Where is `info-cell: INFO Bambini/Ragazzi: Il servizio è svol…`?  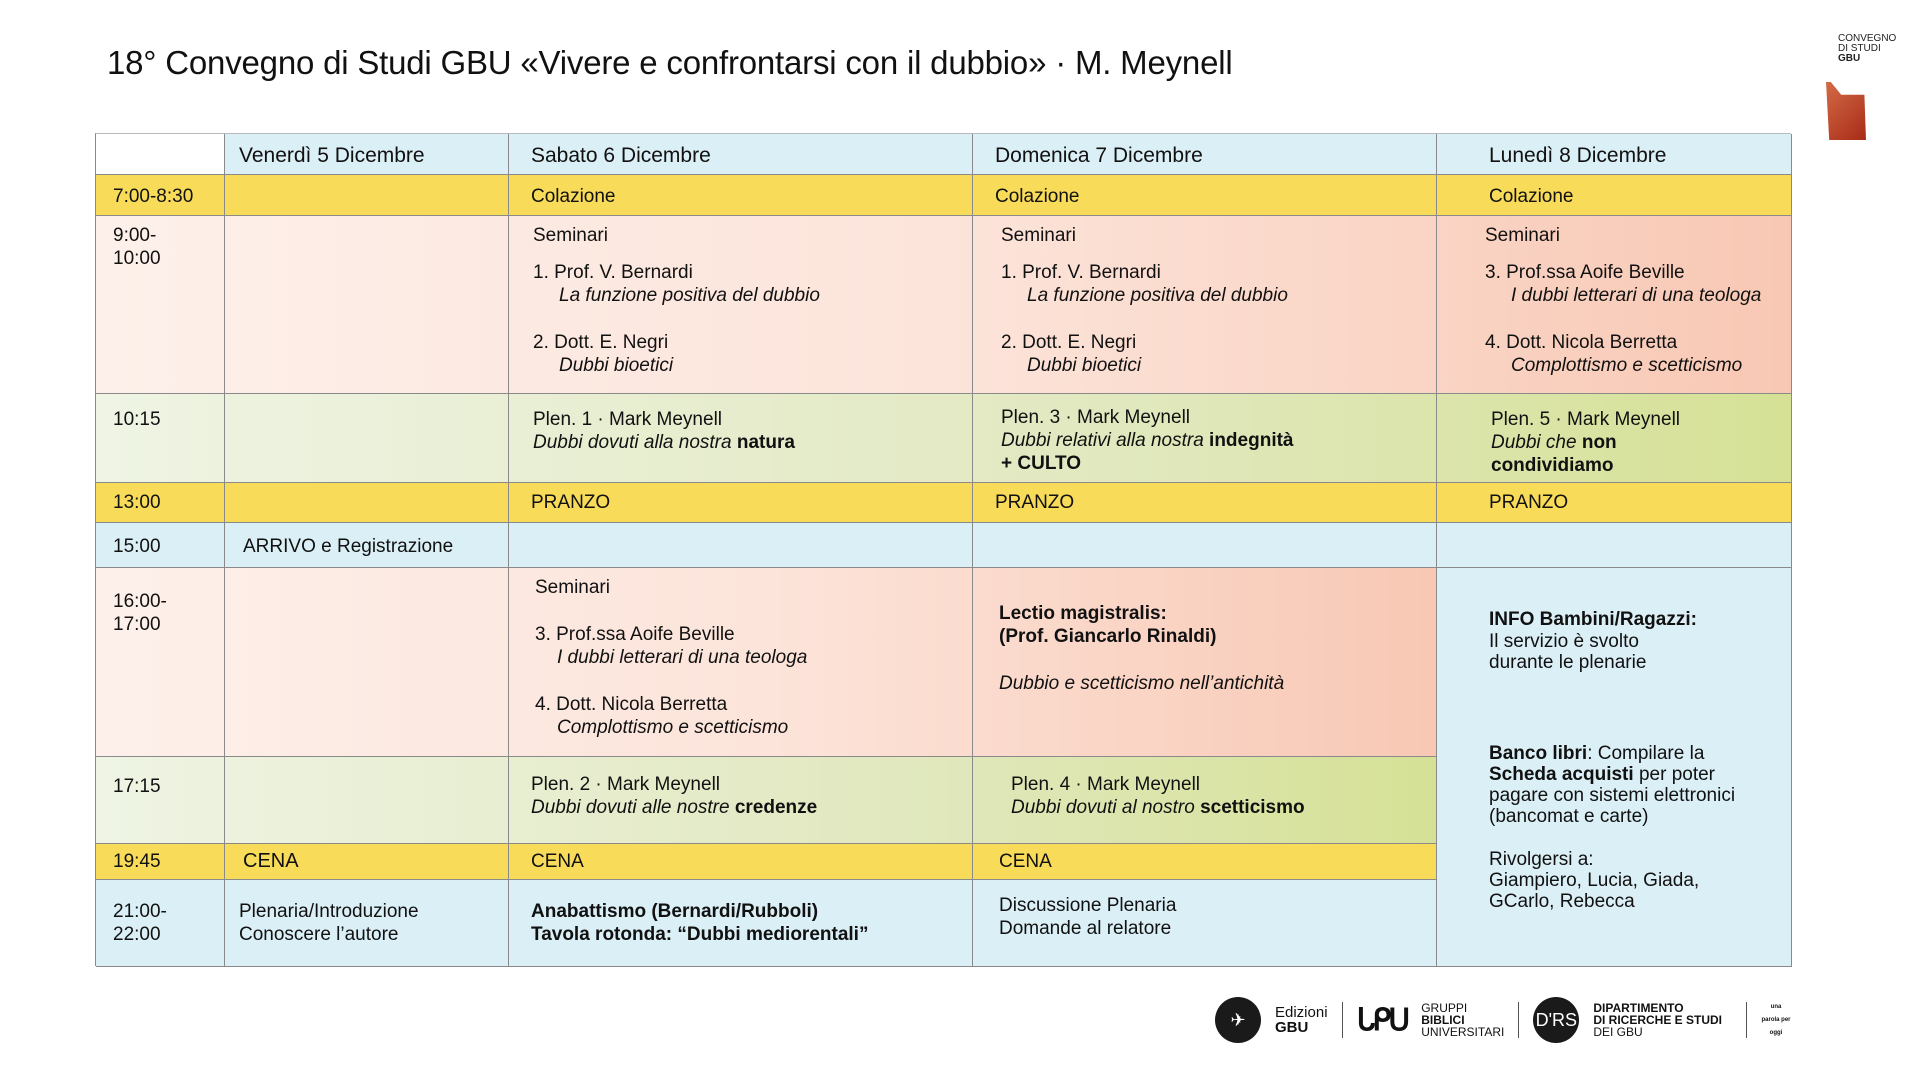
info-cell: INFO Bambini/Ragazzi: Il servizio è svol… is located at coordinates (1614, 767).